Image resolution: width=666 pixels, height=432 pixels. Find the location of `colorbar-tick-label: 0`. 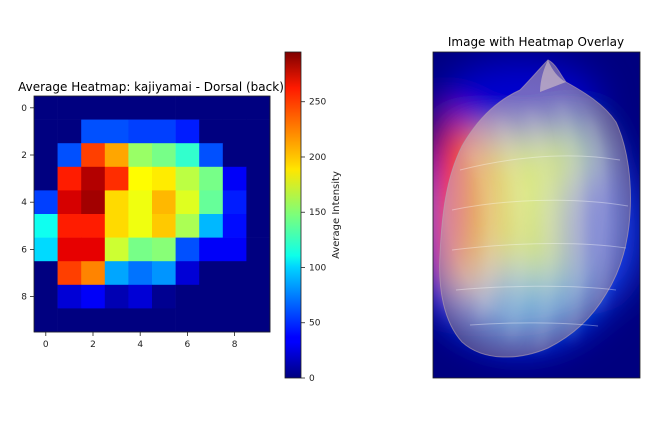

colorbar-tick-label: 0 is located at coordinates (312, 379).